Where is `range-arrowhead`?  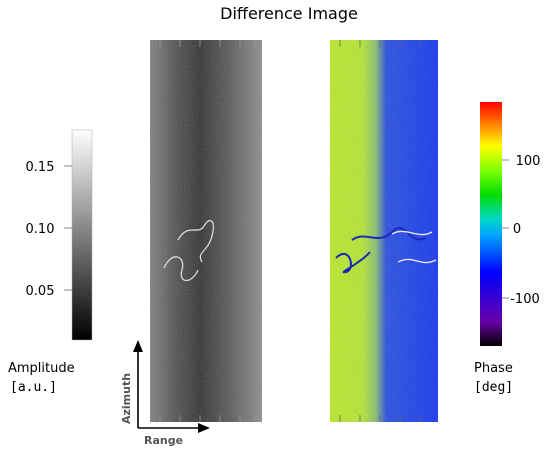 range-arrowhead is located at coordinates (204, 428).